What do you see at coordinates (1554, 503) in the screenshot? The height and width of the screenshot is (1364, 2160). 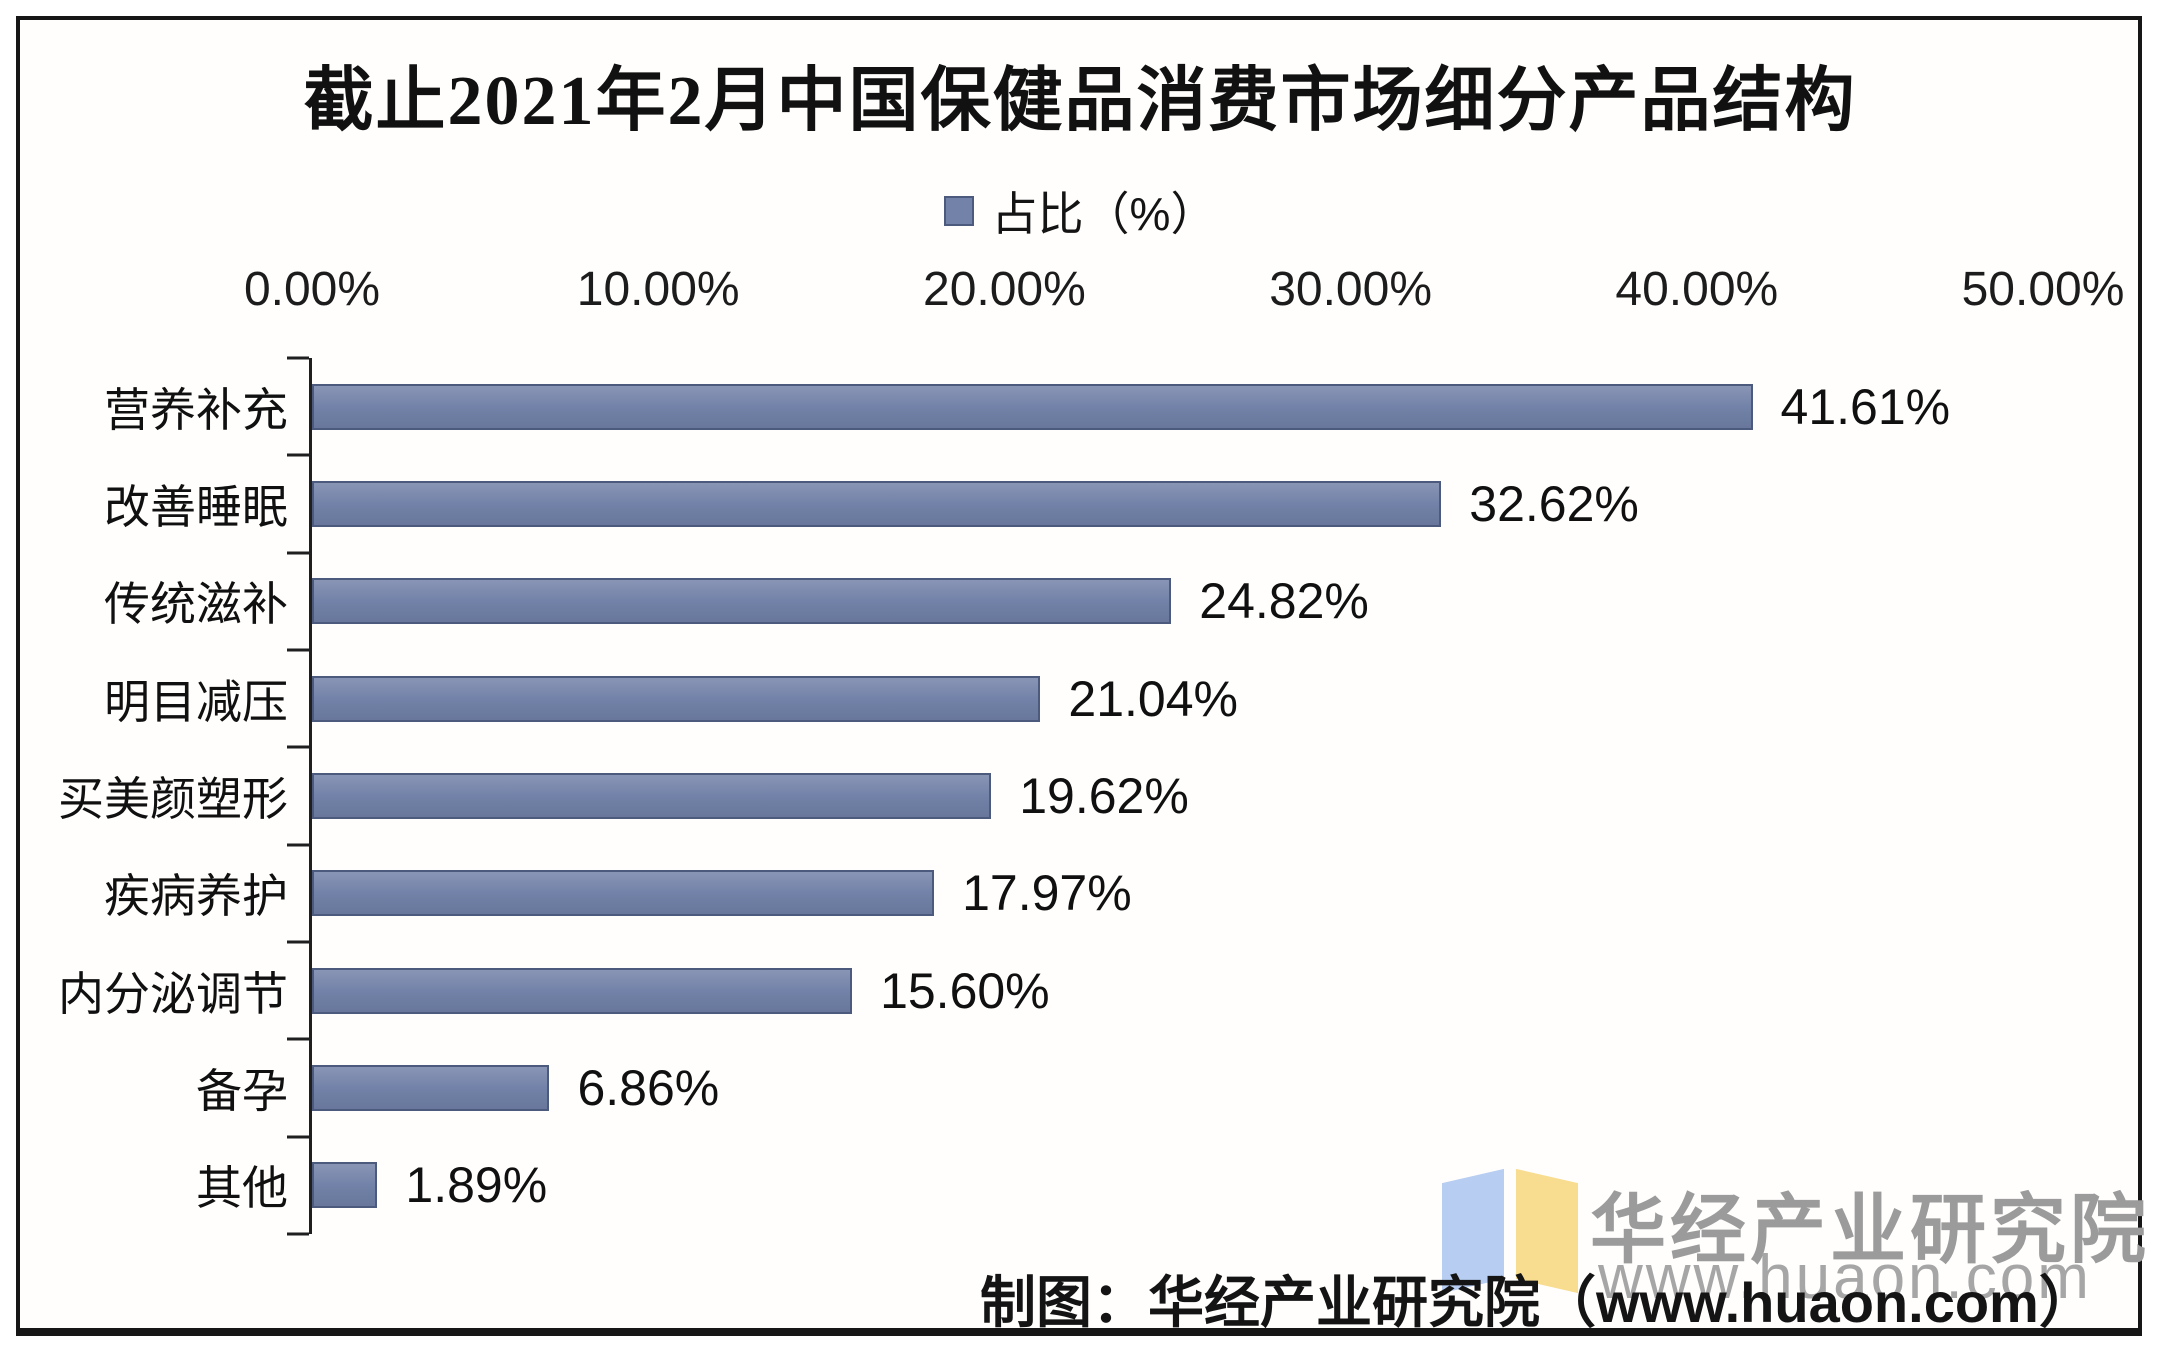 I see `bar-value-label: 32.62%` at bounding box center [1554, 503].